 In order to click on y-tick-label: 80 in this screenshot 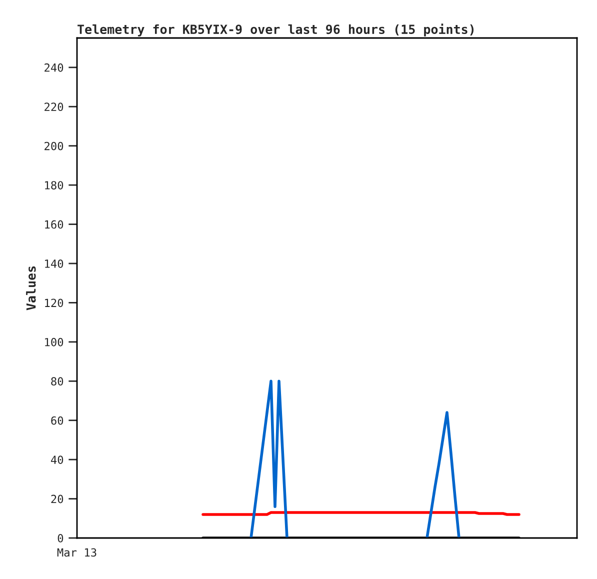, I will do `click(57, 381)`.